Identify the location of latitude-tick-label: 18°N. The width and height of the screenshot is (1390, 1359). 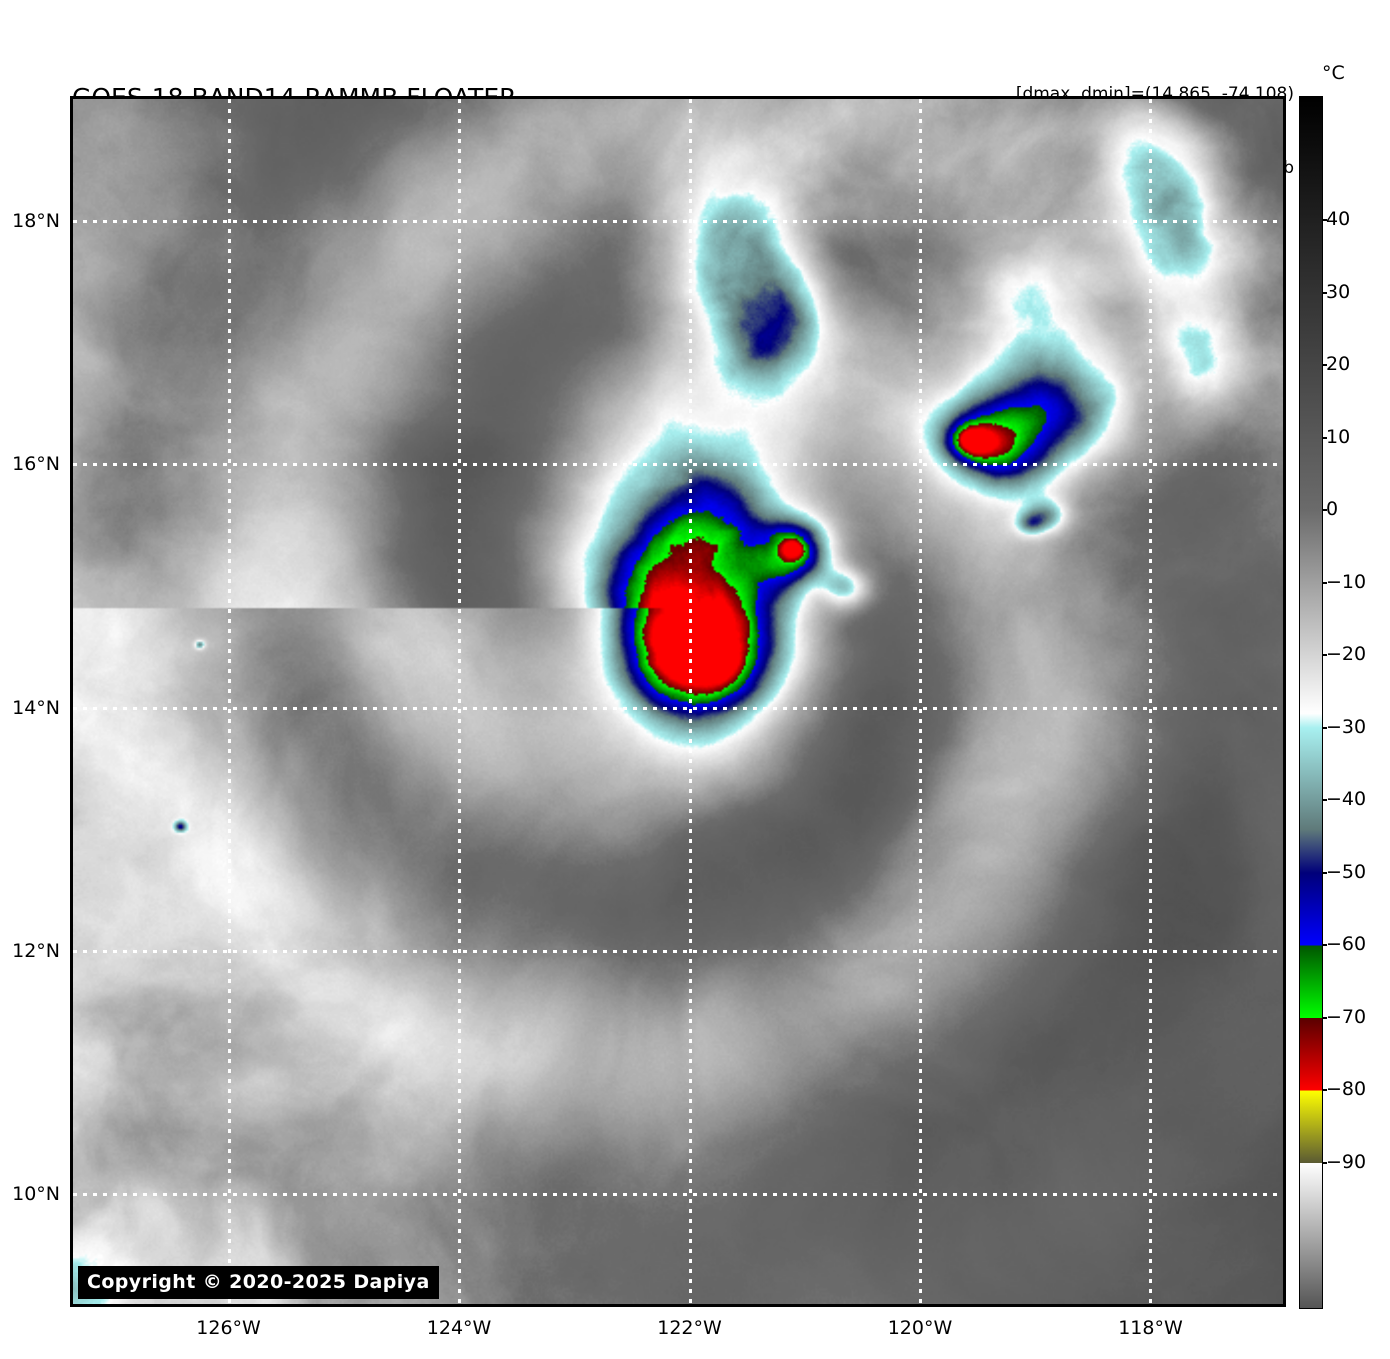
(36, 220).